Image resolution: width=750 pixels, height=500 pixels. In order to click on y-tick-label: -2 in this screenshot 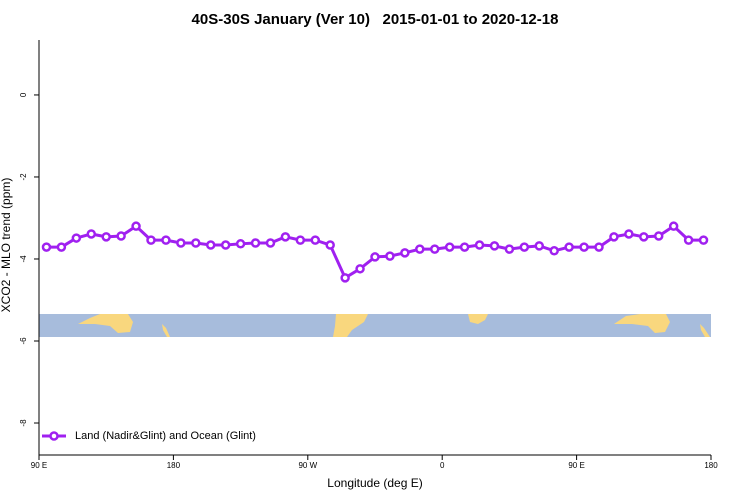, I will do `click(23, 177)`.